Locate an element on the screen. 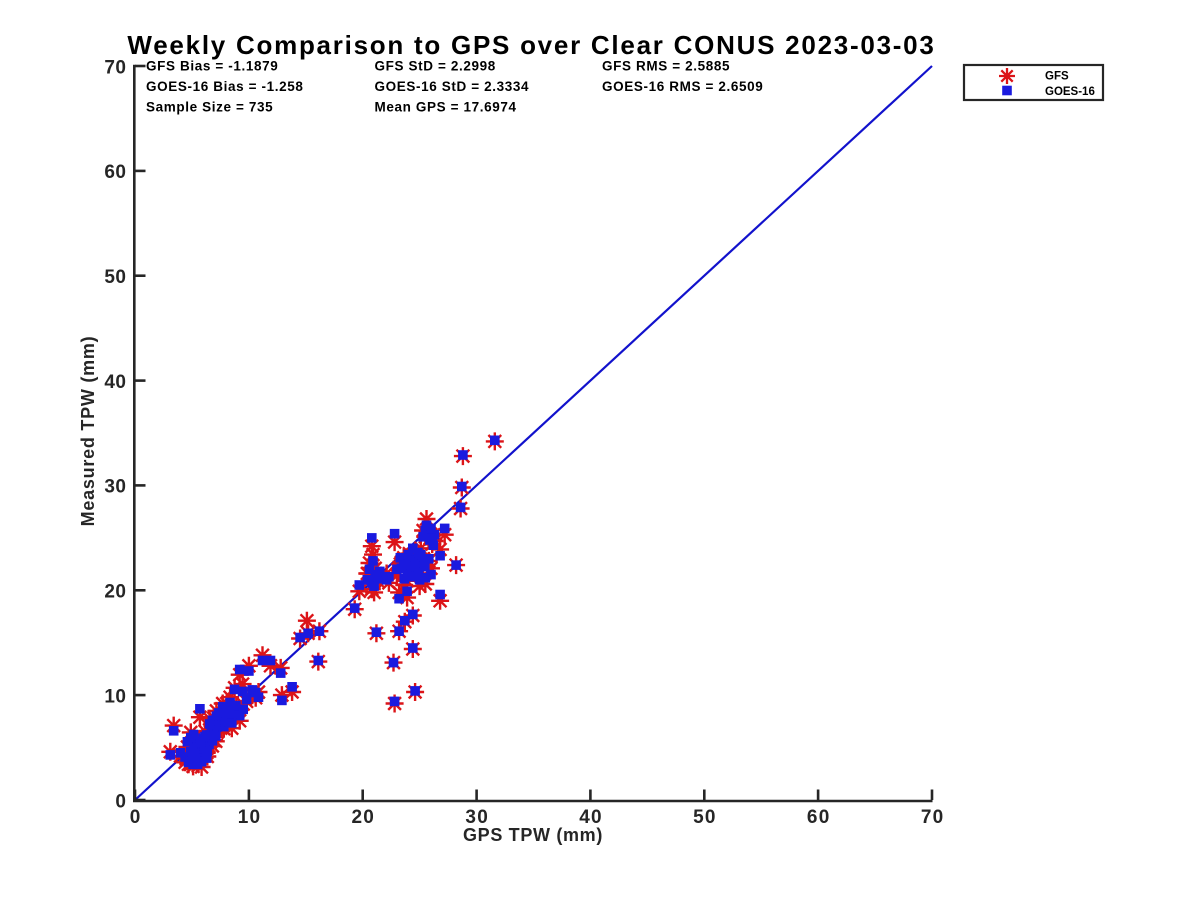 This screenshot has height=905, width=1200. svg-text: GPS TPW (mm) is located at coordinates (533, 835).